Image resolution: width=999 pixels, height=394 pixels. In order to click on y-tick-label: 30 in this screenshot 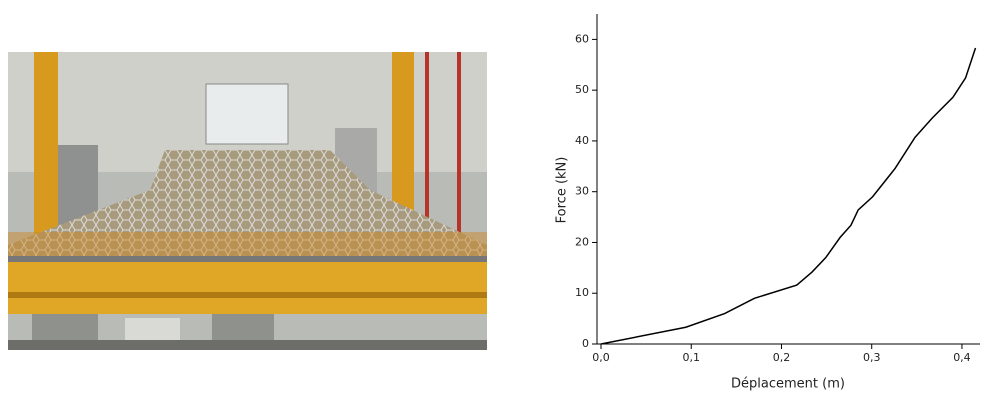, I will do `click(582, 191)`.